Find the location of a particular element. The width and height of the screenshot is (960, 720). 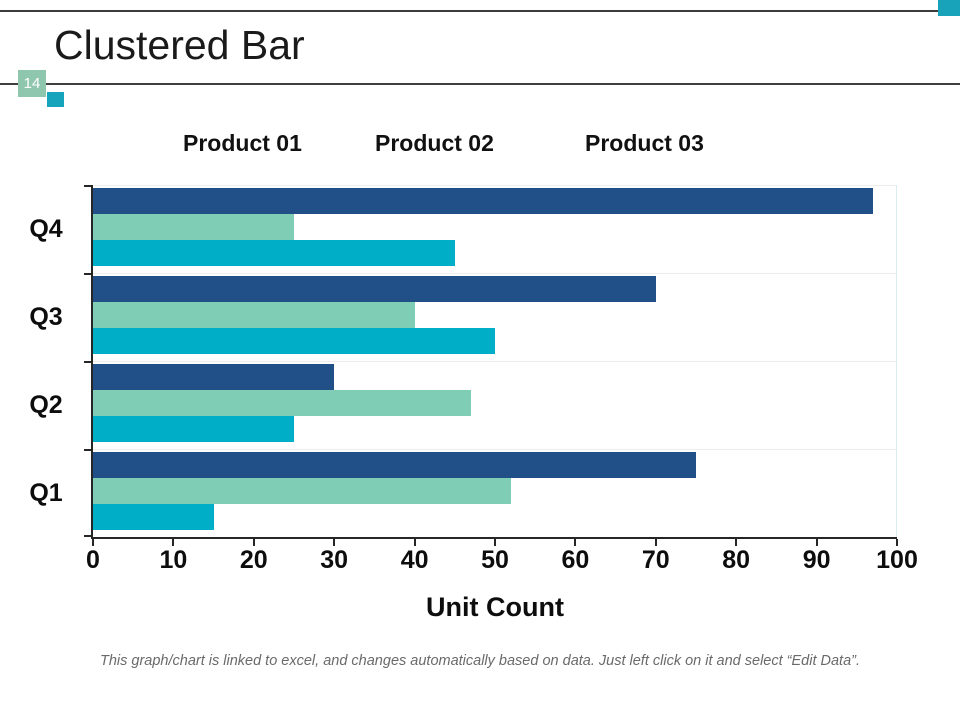

value-axis-tick-label: 10 is located at coordinates (173, 560).